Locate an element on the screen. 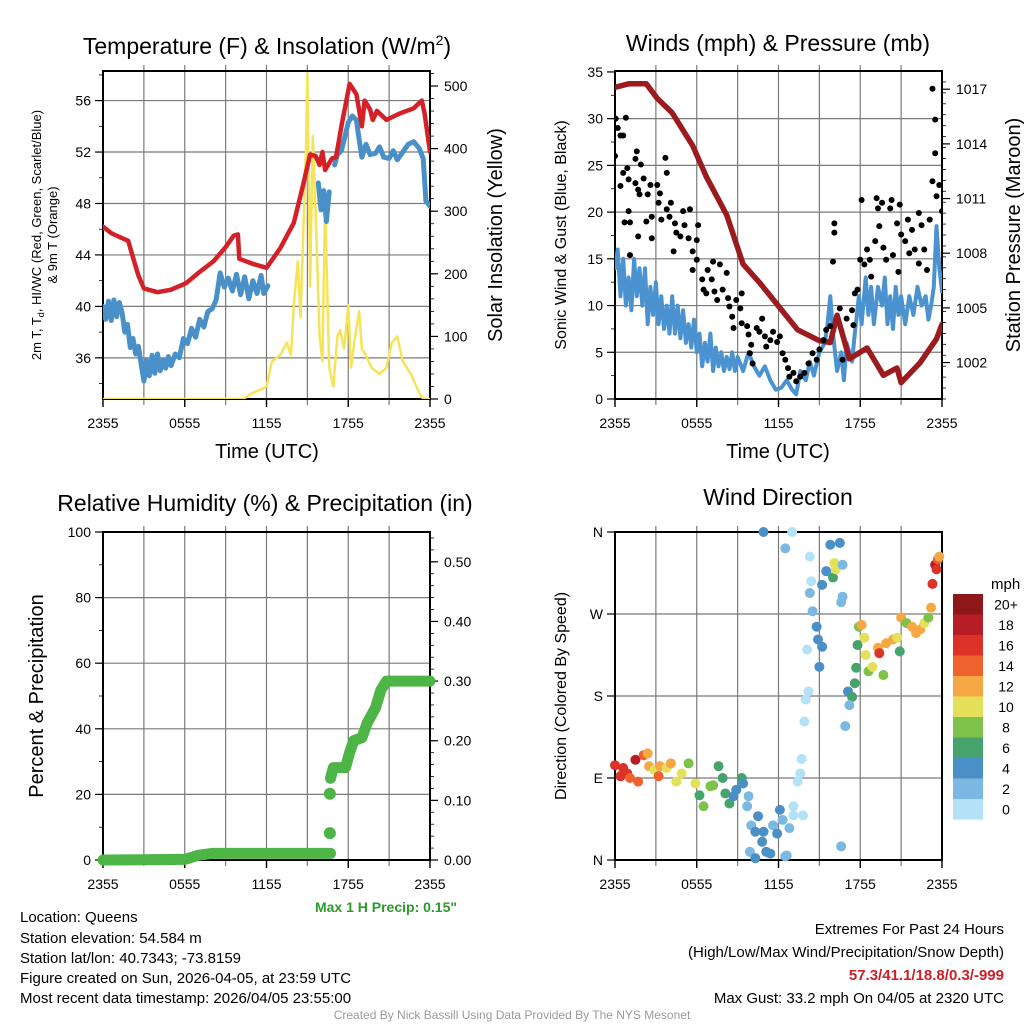 Image resolution: width=1024 pixels, height=1024 pixels. temperature-line is located at coordinates (266, 188).